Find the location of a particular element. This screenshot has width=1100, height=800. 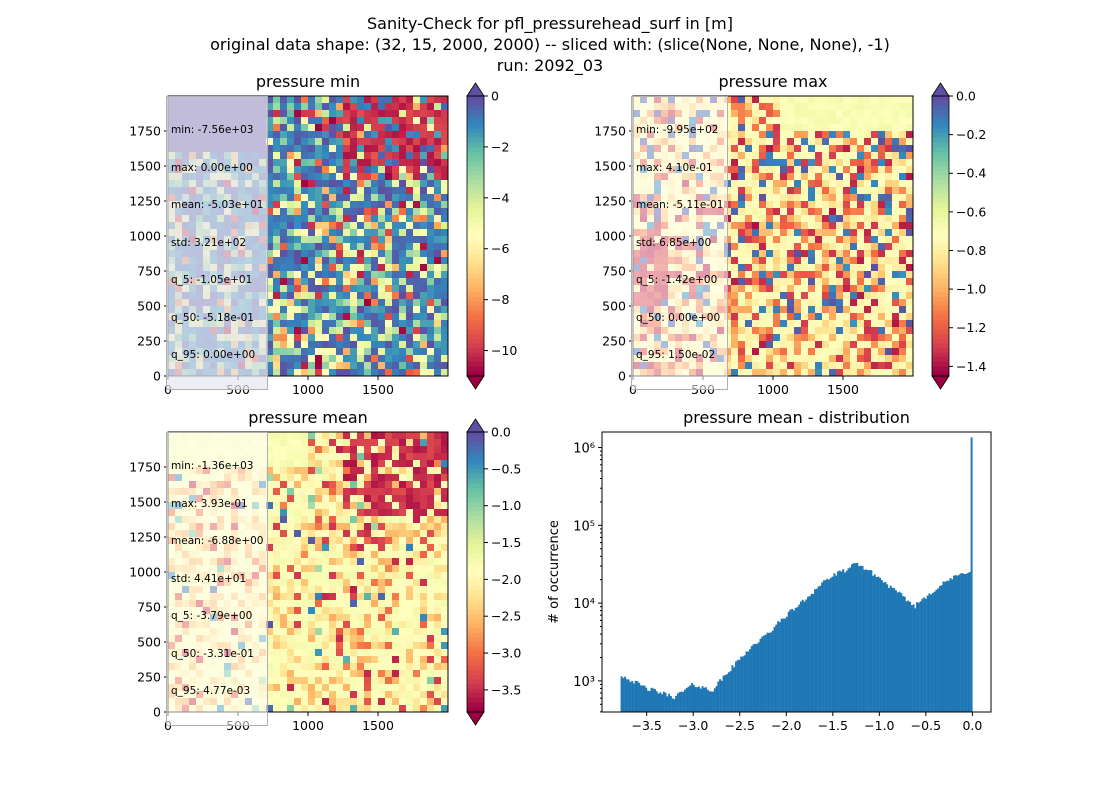

stat-min: min: -7.56e+03 is located at coordinates (212, 130).